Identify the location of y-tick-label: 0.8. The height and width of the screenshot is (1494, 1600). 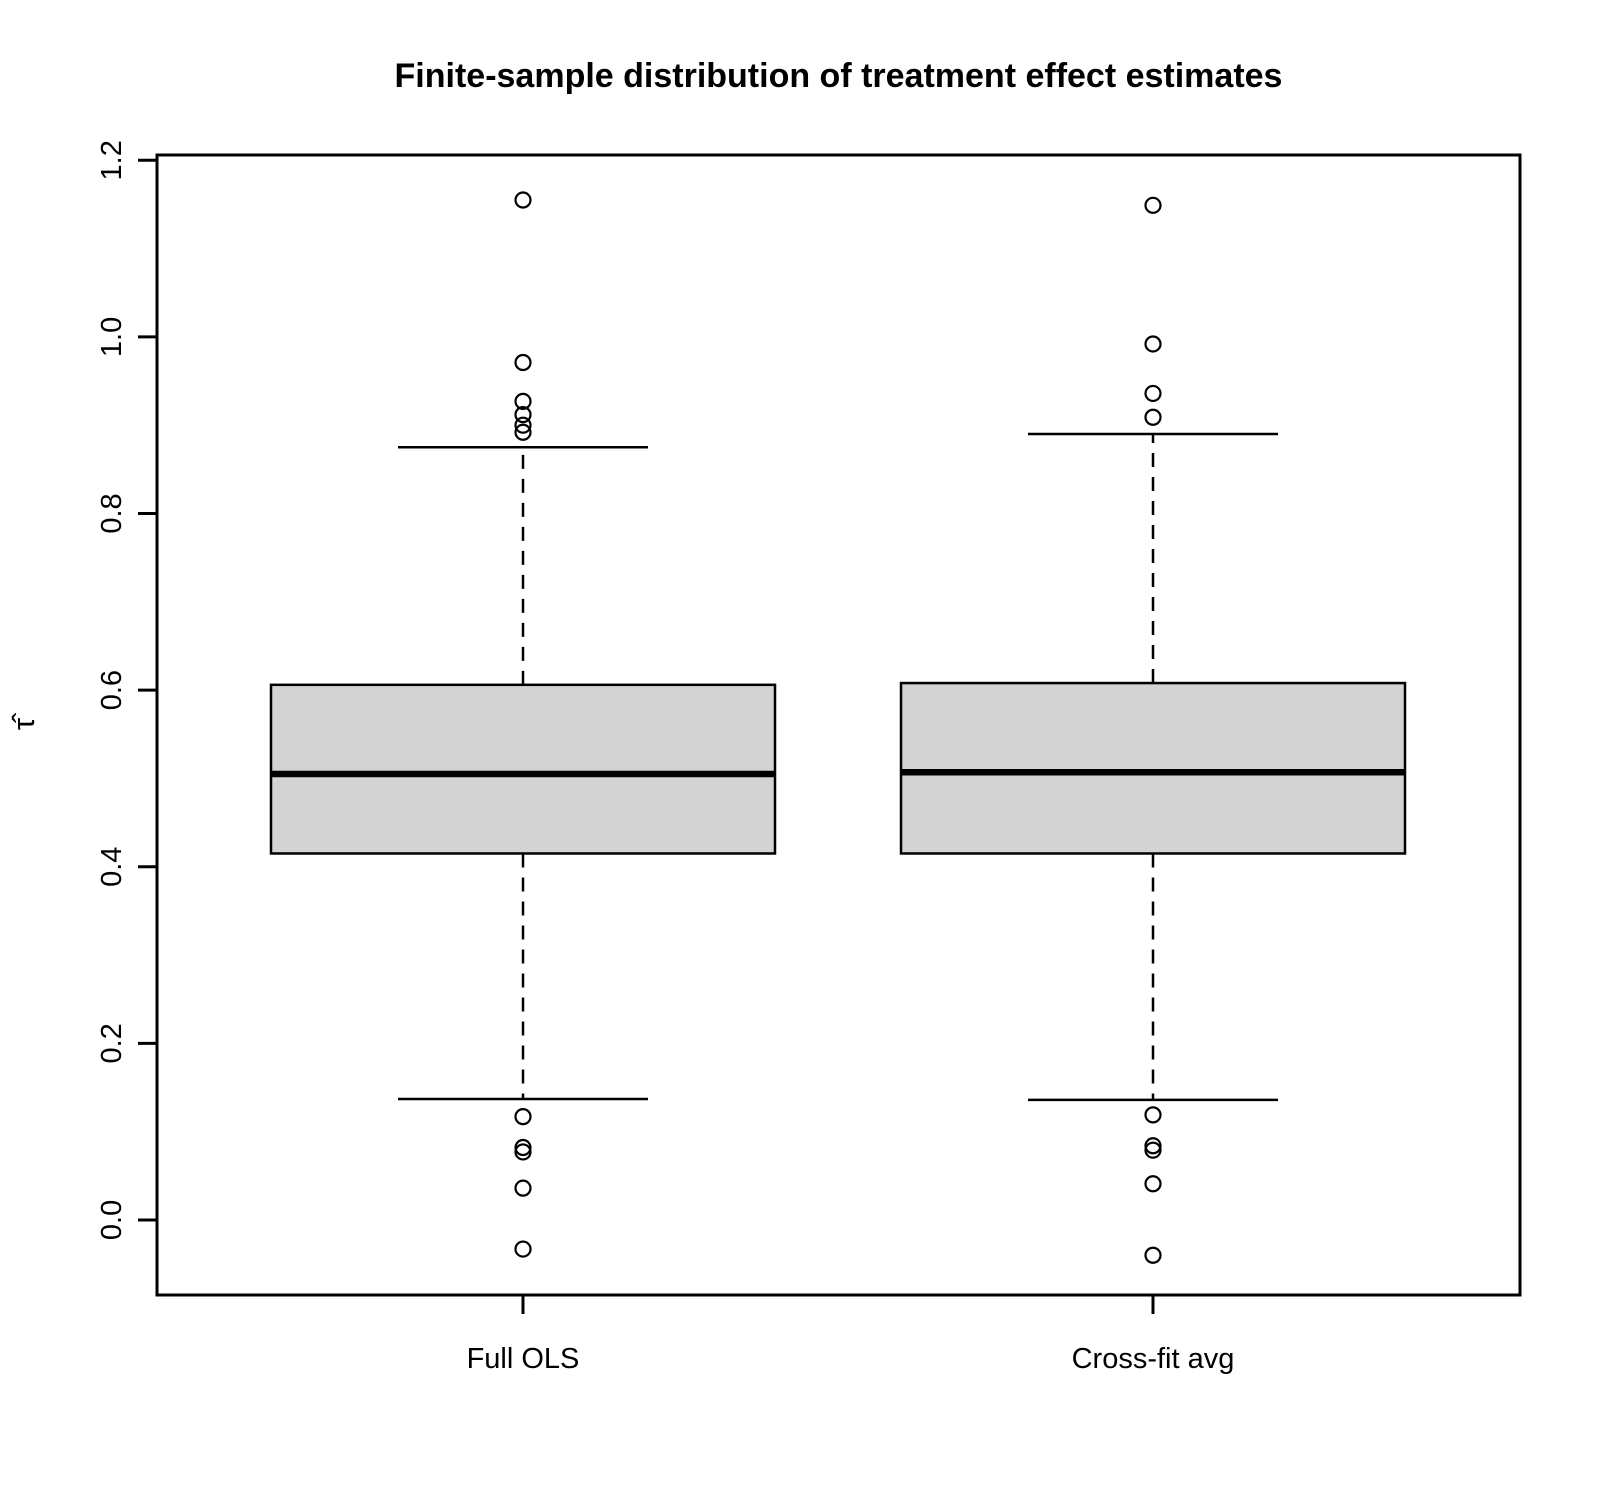
(112, 513).